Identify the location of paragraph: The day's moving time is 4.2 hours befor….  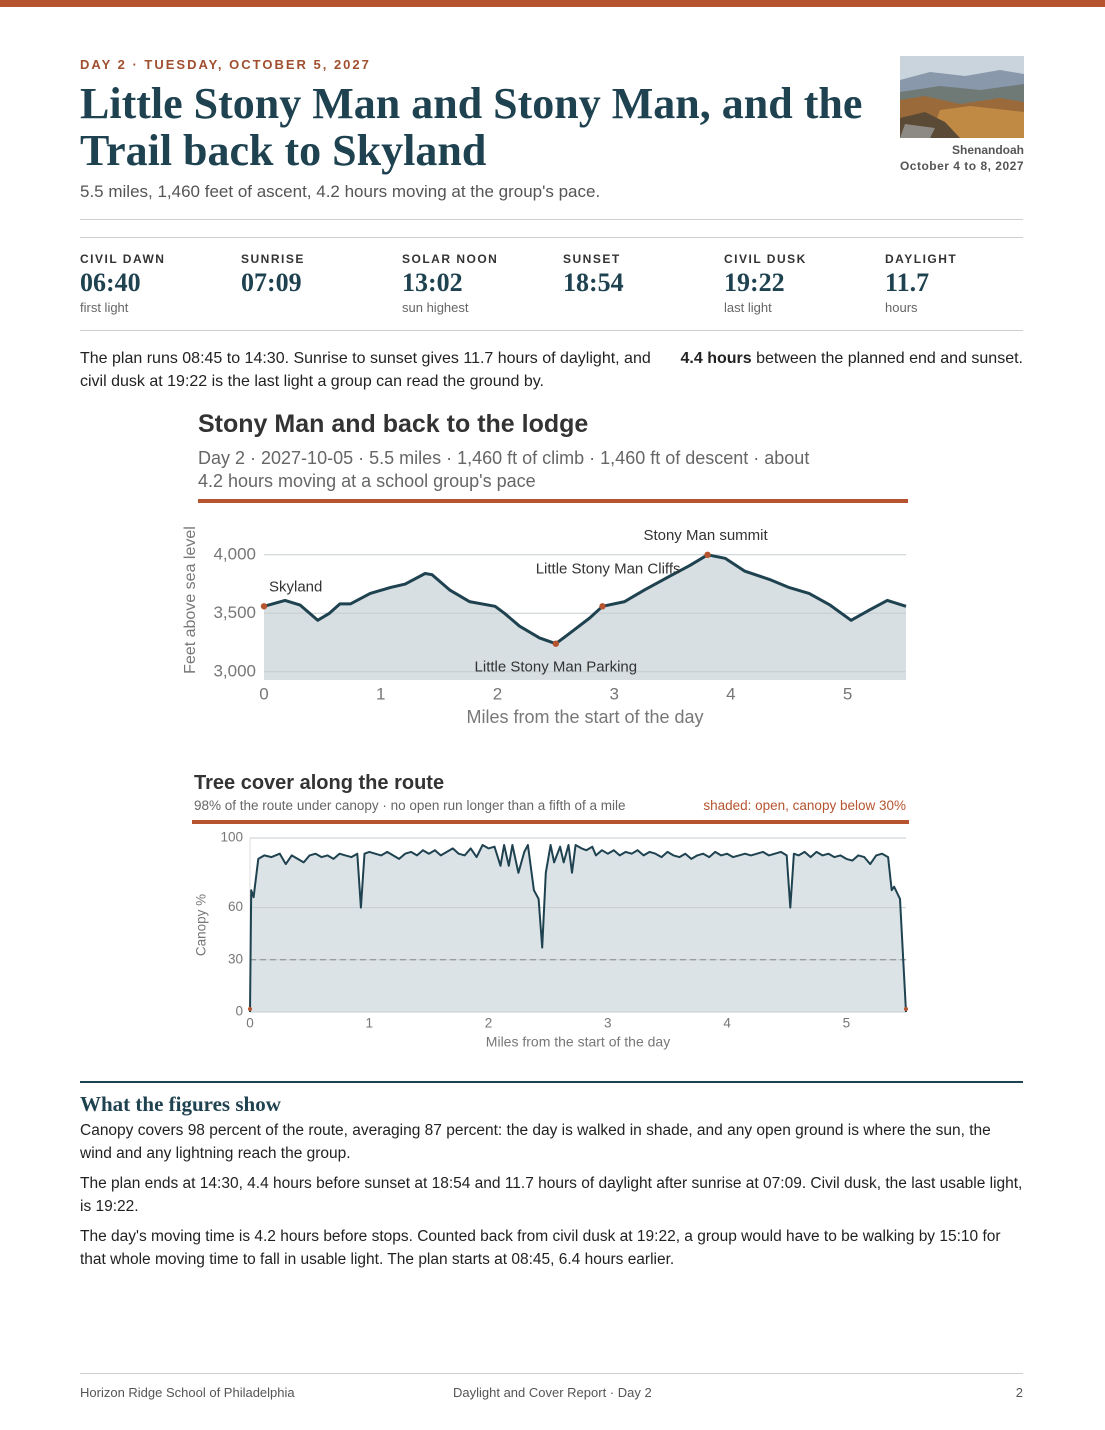
(540, 1248).